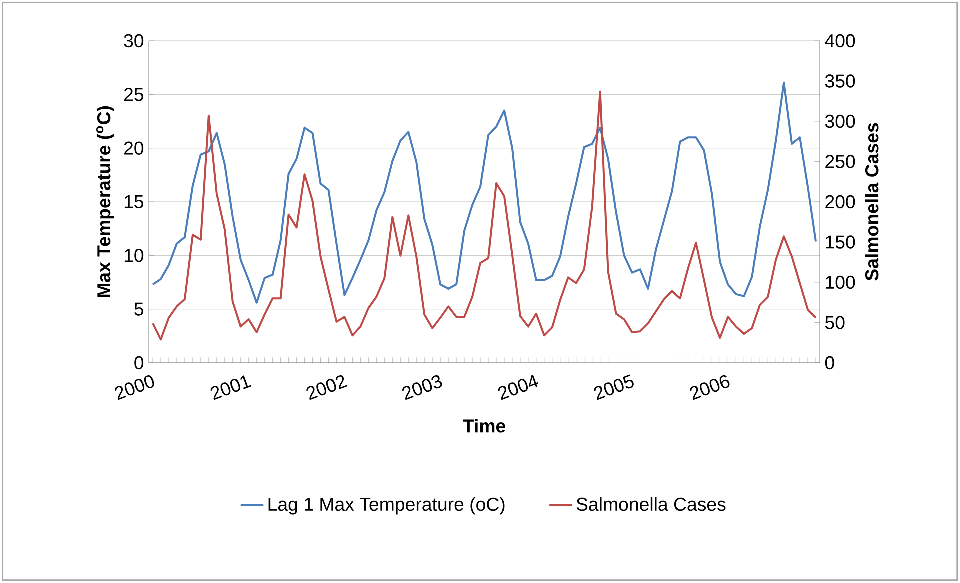 This screenshot has height=583, width=960. Describe the element at coordinates (872, 202) in the screenshot. I see `y2-axis-title: Salmonella Cases` at that location.